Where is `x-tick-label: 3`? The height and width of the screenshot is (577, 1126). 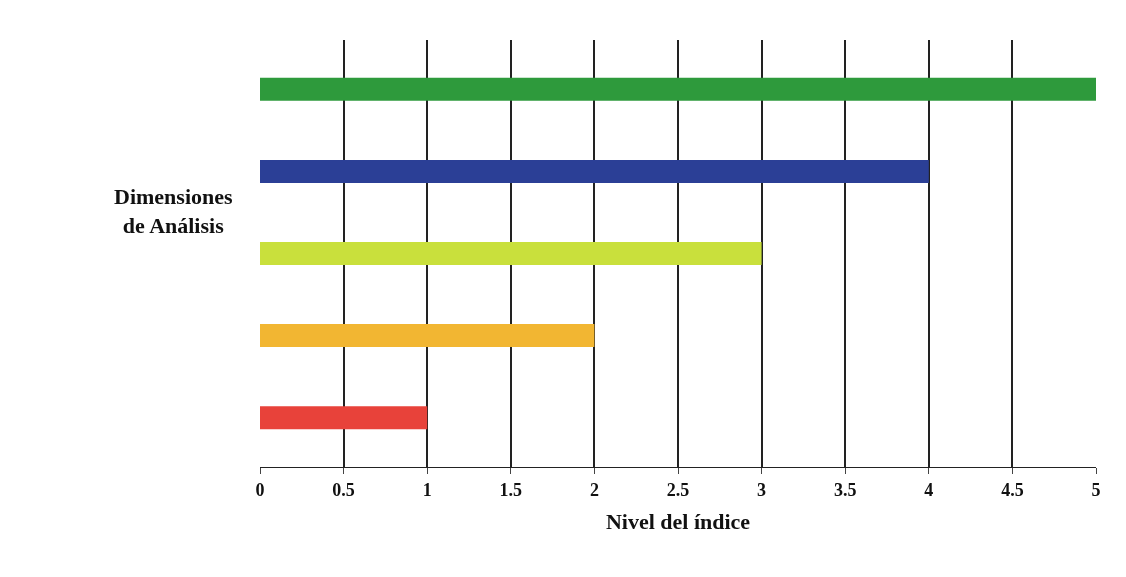
x-tick-label: 3 is located at coordinates (762, 489).